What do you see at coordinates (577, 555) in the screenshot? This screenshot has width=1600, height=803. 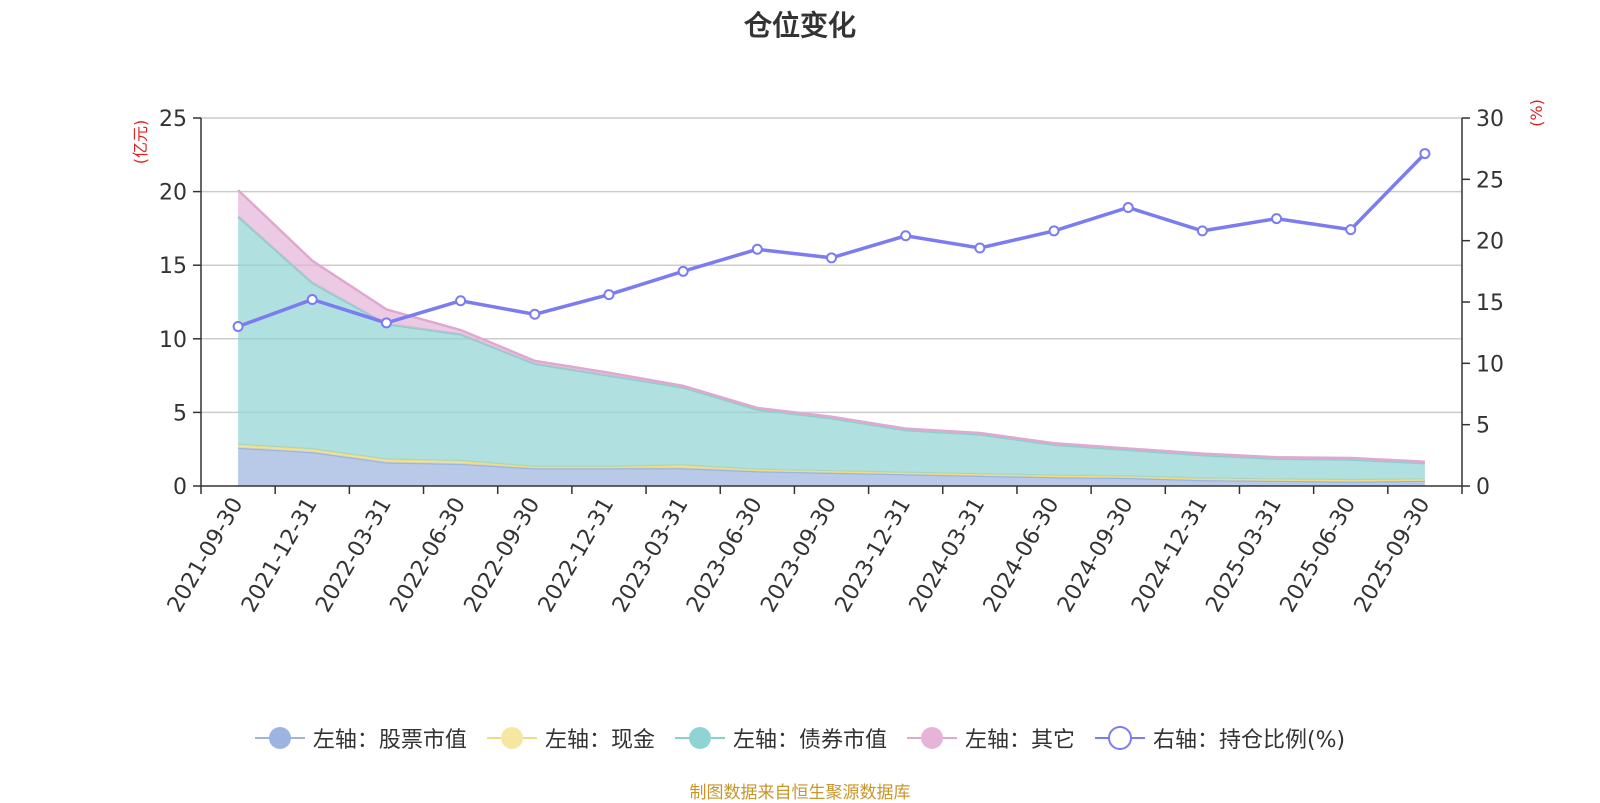 I see `x-tick-label: 2022-12-31` at bounding box center [577, 555].